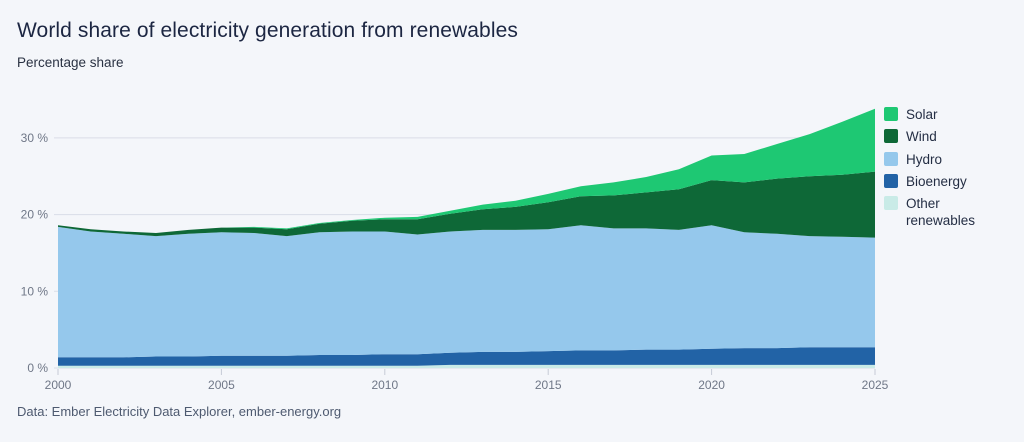 The height and width of the screenshot is (442, 1024). I want to click on legend-item-solar: Solar, so click(949, 114).